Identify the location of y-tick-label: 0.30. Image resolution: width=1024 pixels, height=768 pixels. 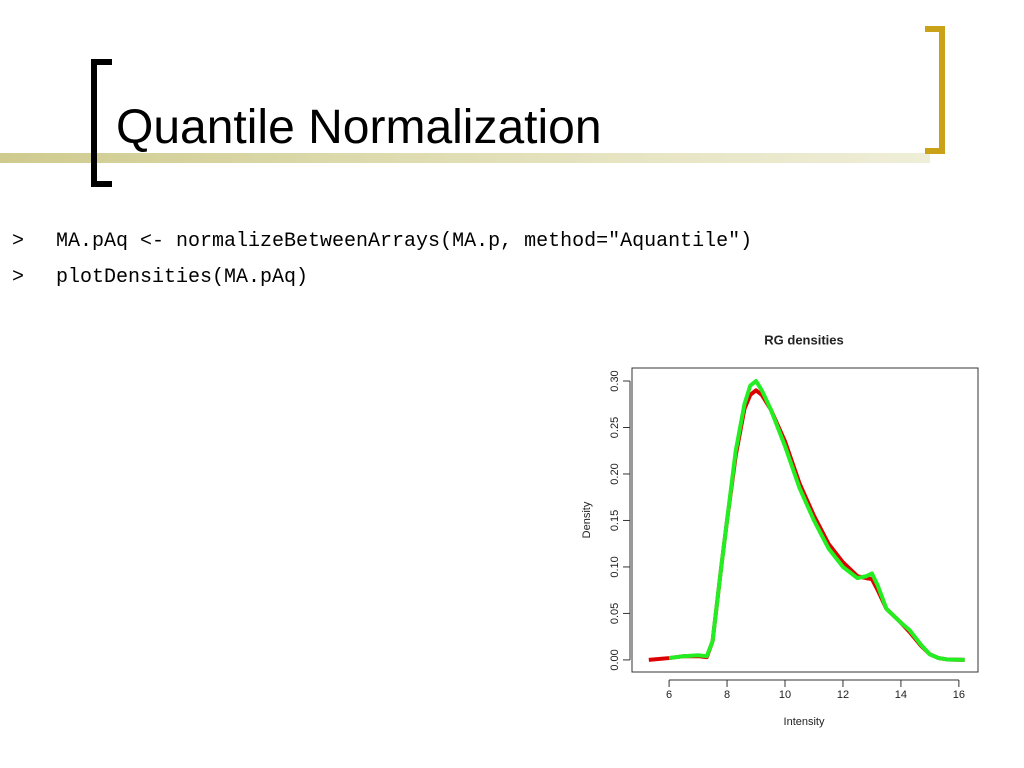
(615, 380).